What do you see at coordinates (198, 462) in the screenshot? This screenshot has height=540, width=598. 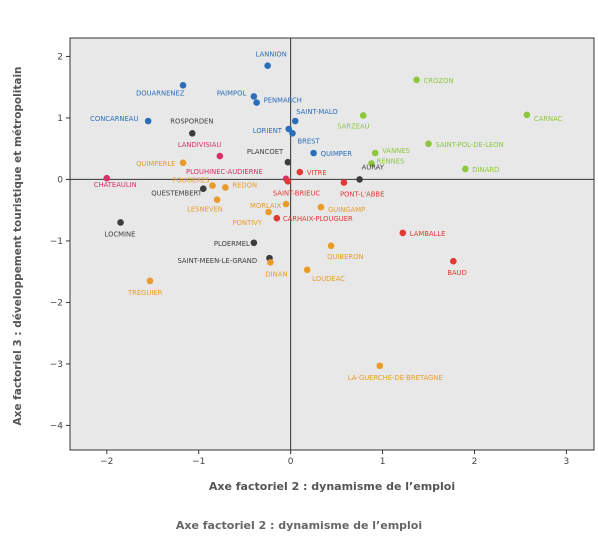 I see `x-tick-label: −1` at bounding box center [198, 462].